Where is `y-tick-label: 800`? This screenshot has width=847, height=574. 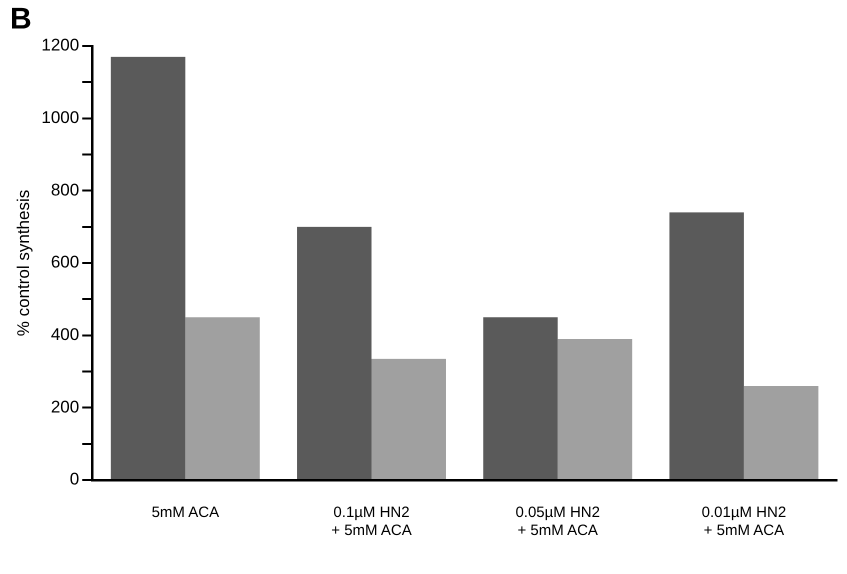
y-tick-label: 800 is located at coordinates (65, 190).